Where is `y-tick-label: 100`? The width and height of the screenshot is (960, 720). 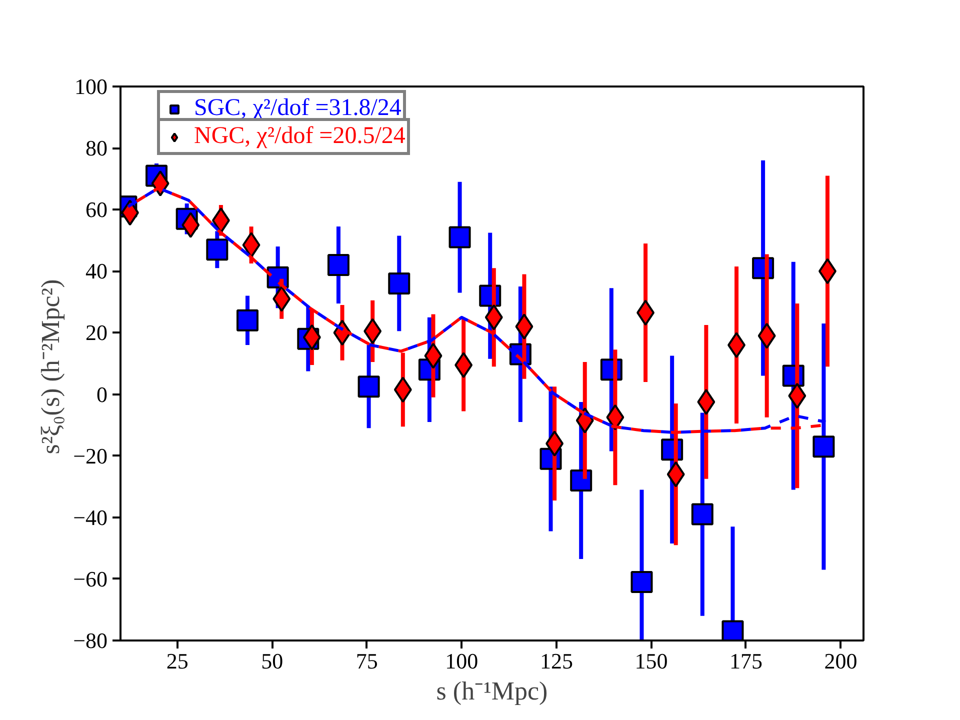
y-tick-label: 100 is located at coordinates (91, 86).